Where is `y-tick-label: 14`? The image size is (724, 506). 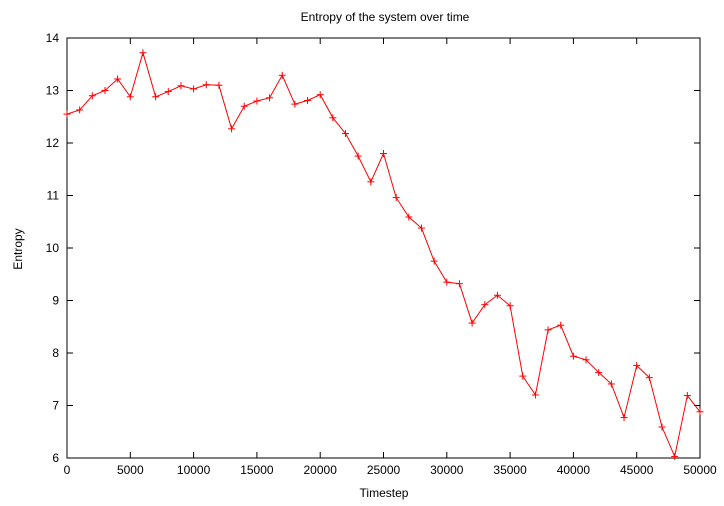 y-tick-label: 14 is located at coordinates (53, 38).